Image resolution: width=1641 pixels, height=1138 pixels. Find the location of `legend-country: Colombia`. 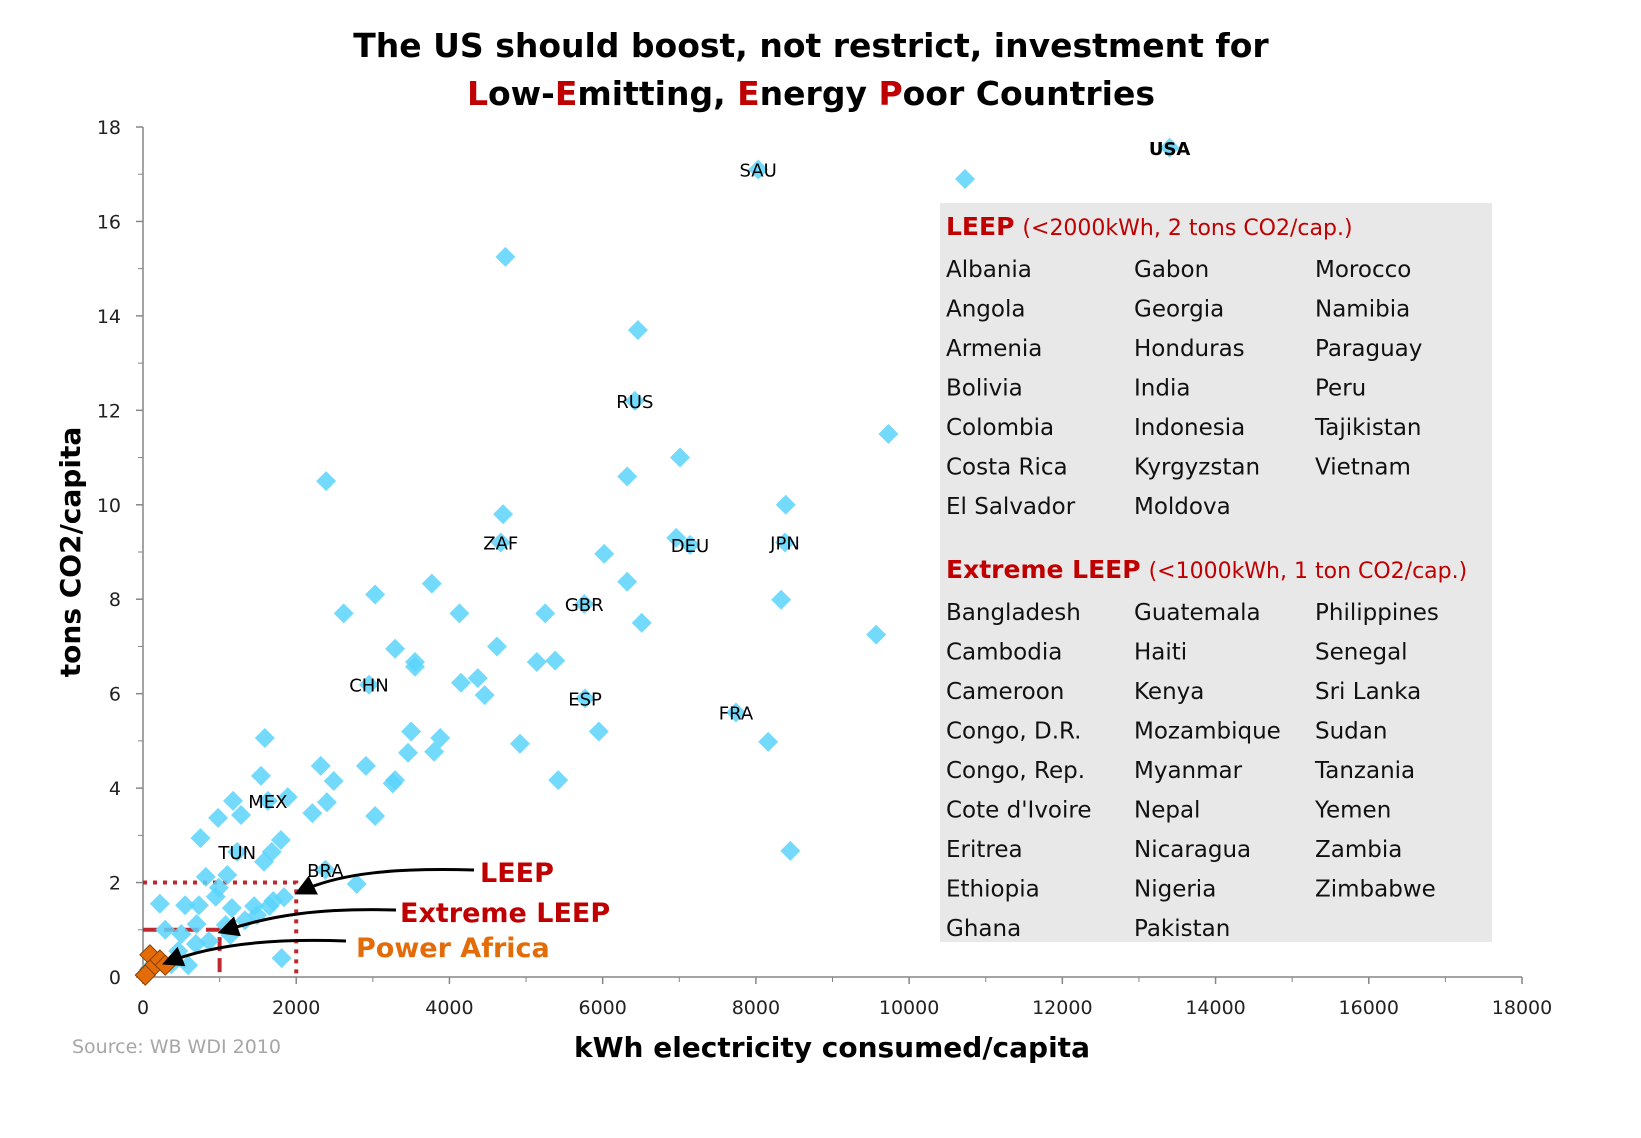

legend-country: Colombia is located at coordinates (1000, 428).